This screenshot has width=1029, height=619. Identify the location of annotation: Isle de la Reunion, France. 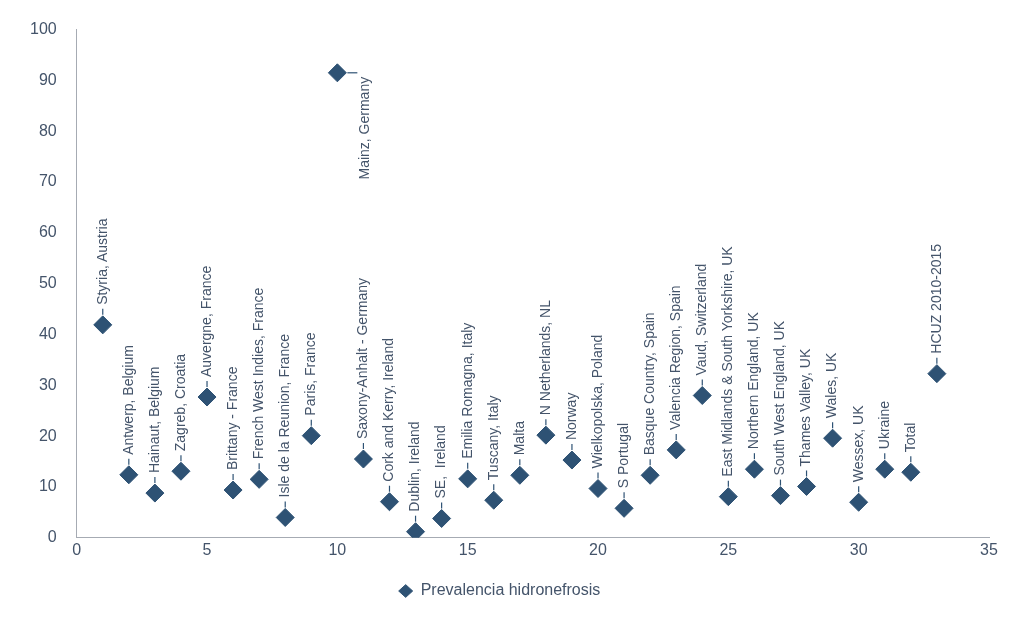
(284, 415).